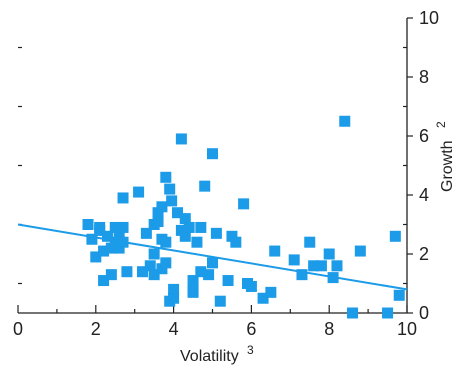 The height and width of the screenshot is (370, 457). I want to click on x-tick-label: 4, so click(174, 329).